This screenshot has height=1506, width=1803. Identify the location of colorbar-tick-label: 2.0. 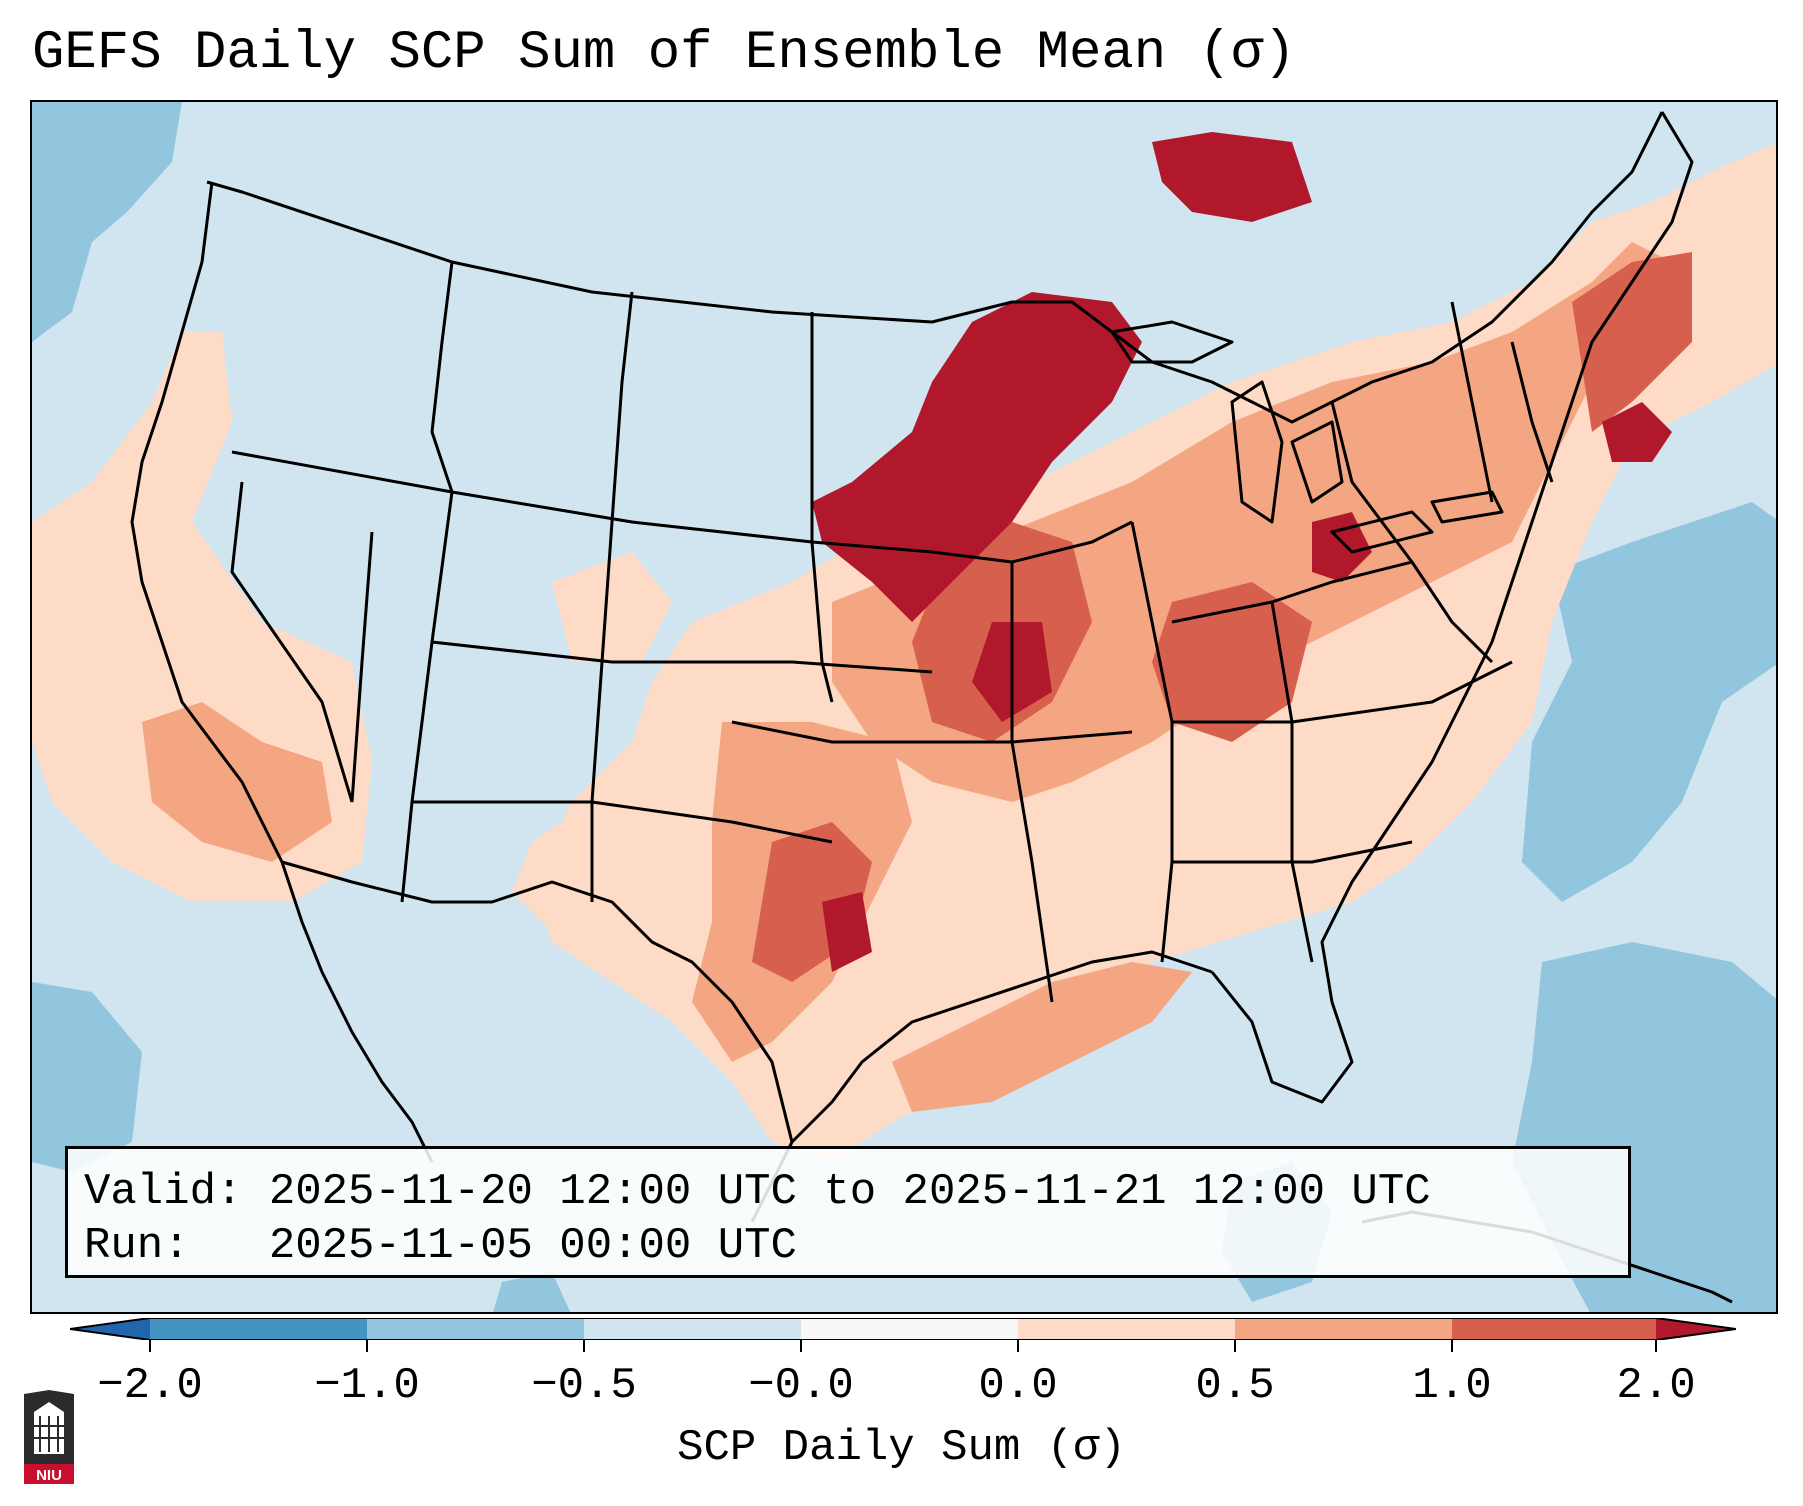
(1656, 1386).